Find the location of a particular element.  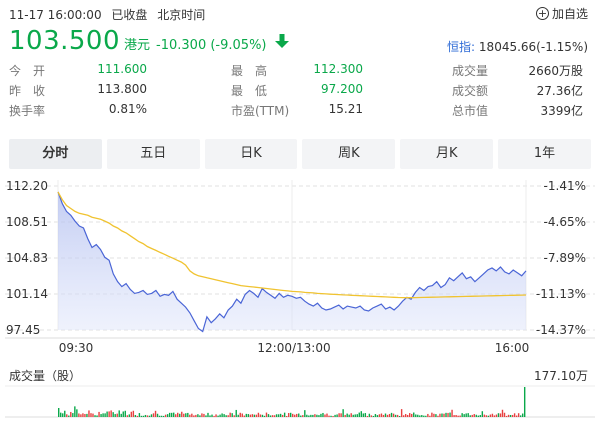

tab-weekly-k: 周K is located at coordinates (349, 154).